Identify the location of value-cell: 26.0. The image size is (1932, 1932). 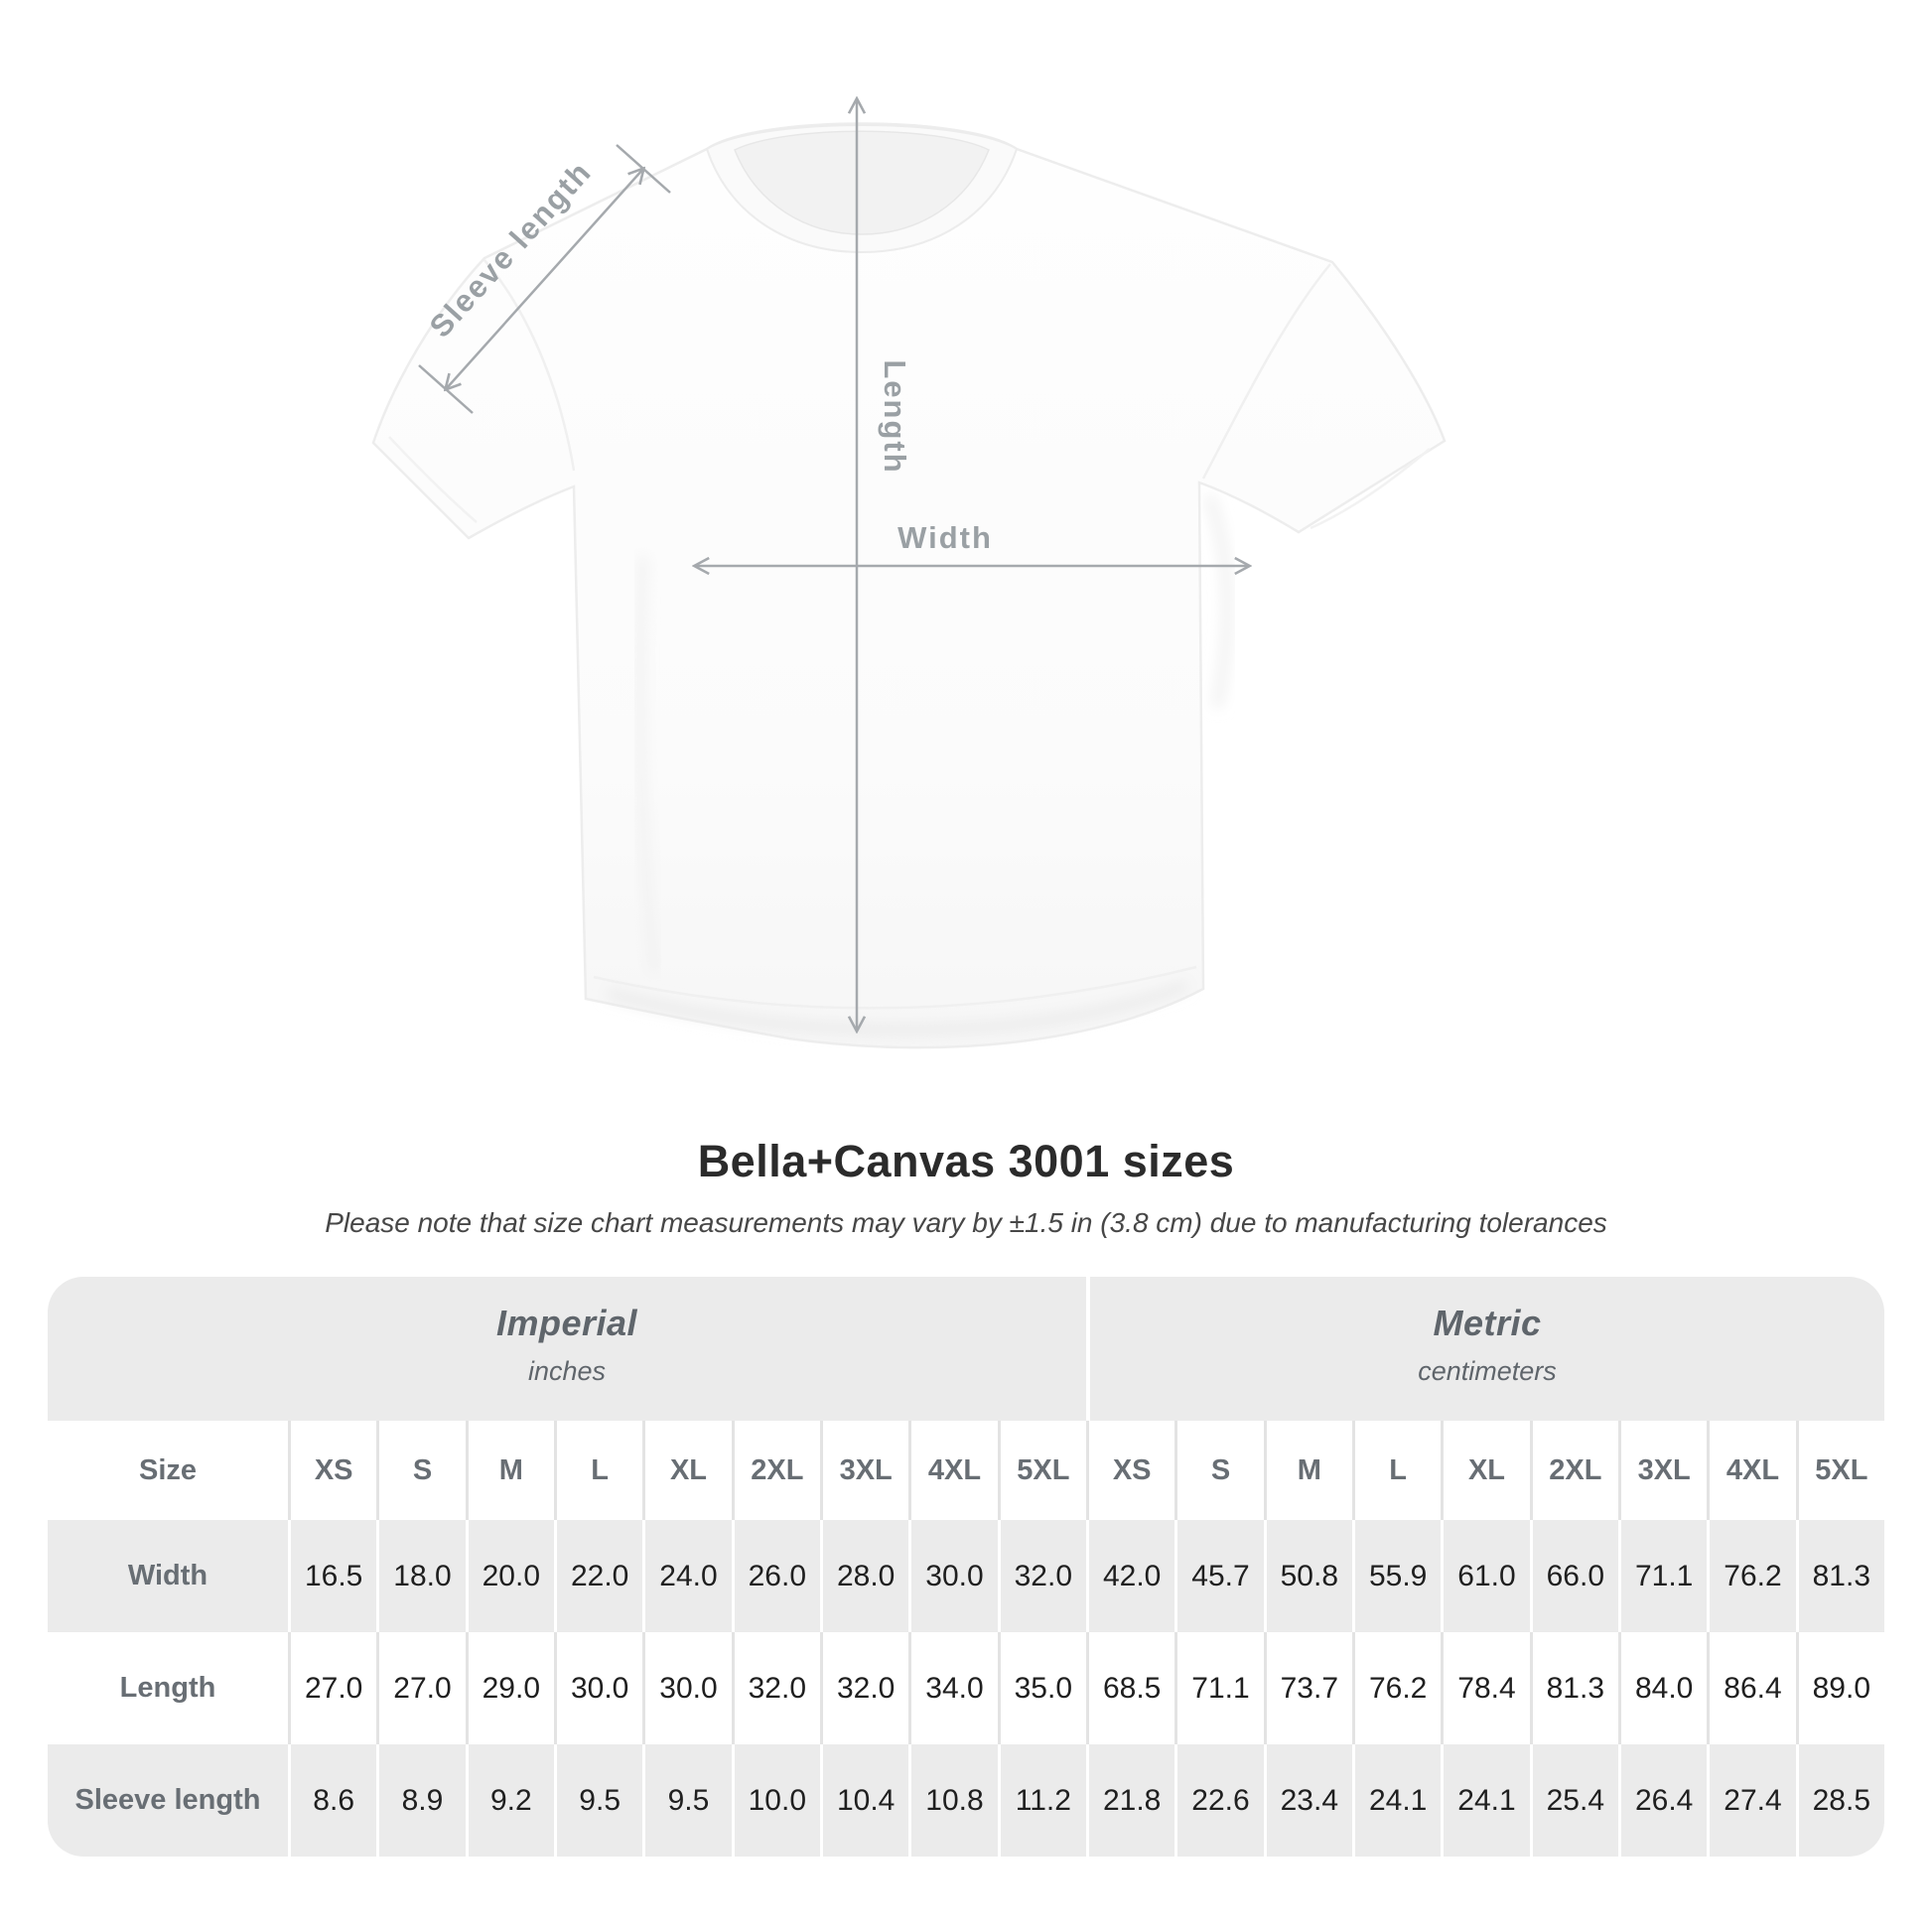
(776, 1576).